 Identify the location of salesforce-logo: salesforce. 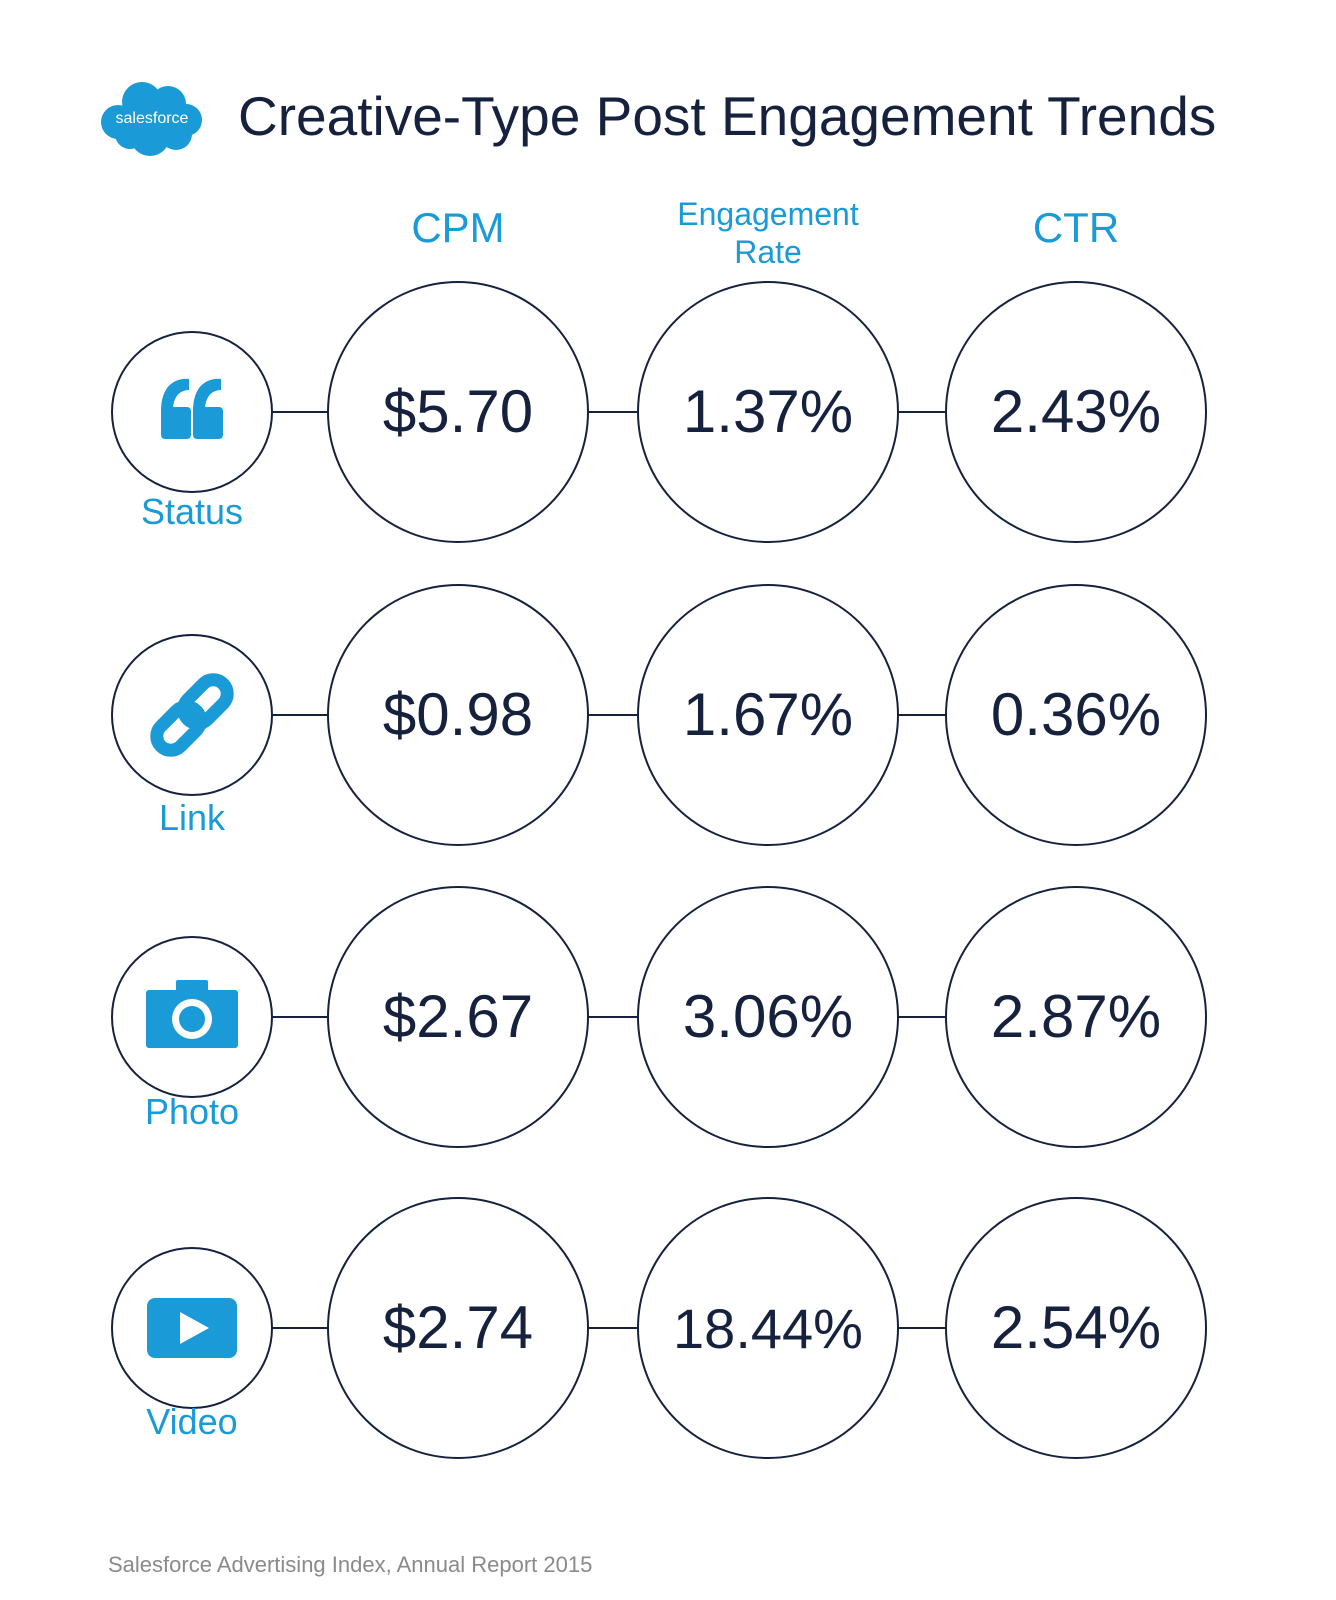
(152, 119).